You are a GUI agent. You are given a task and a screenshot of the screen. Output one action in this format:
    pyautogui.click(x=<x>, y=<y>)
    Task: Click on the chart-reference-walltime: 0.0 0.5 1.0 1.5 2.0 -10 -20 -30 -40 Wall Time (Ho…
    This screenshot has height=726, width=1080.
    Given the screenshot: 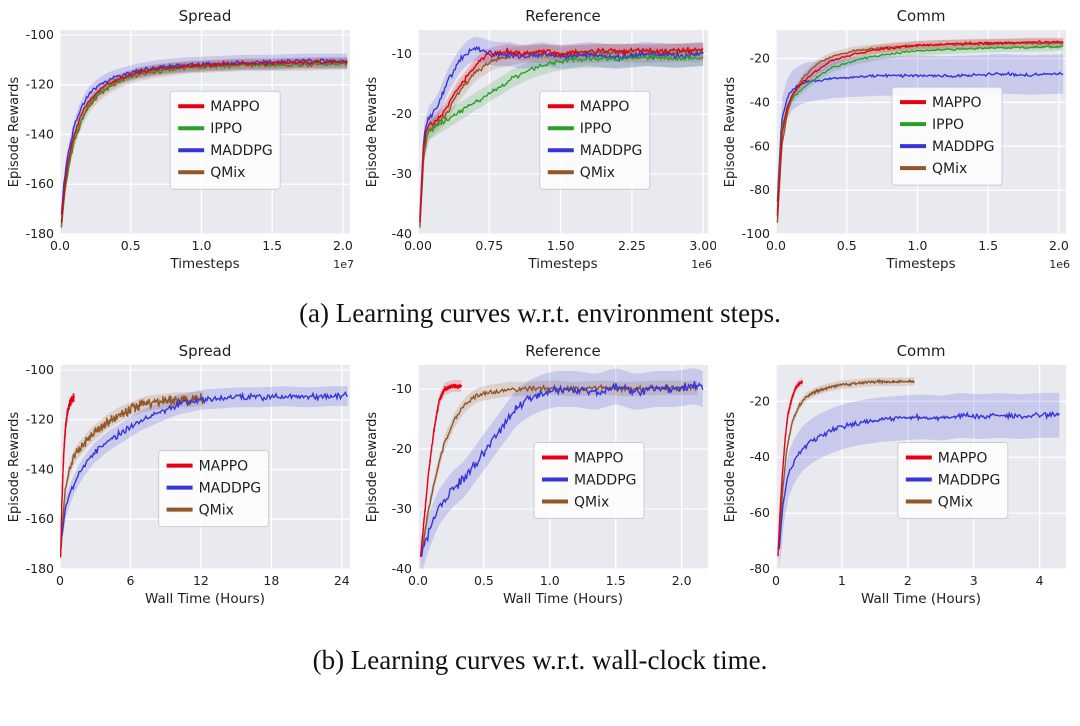 What is the action you would take?
    pyautogui.click(x=540, y=481)
    